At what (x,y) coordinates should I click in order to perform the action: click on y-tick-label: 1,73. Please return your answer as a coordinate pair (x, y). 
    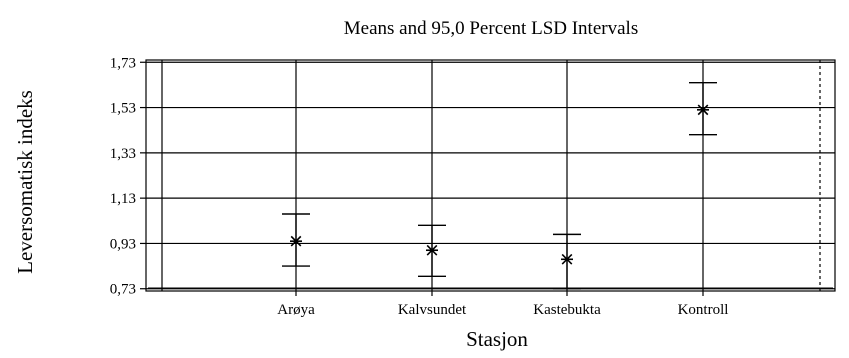
    Looking at the image, I should click on (123, 63).